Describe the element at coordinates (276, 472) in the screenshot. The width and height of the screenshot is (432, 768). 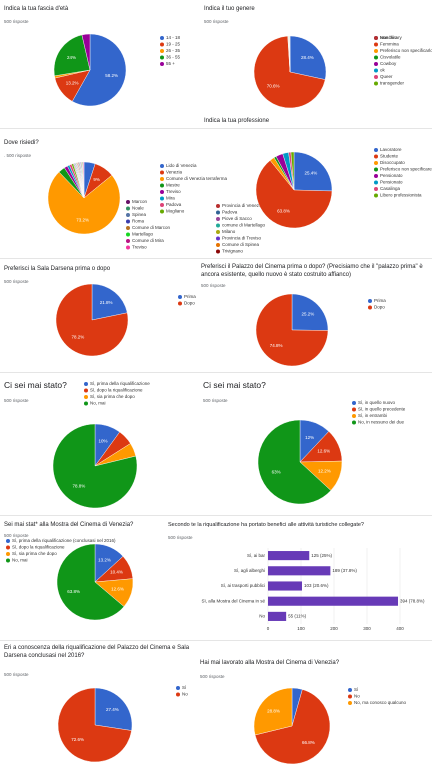
I see `slice-label: 63%` at that location.